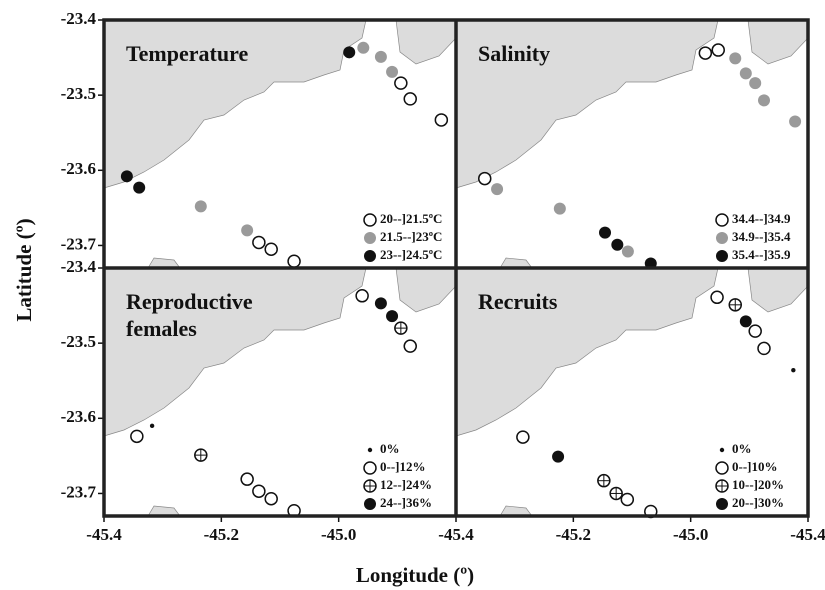  I want to click on panel-title: Reproductive females, so click(189, 315).